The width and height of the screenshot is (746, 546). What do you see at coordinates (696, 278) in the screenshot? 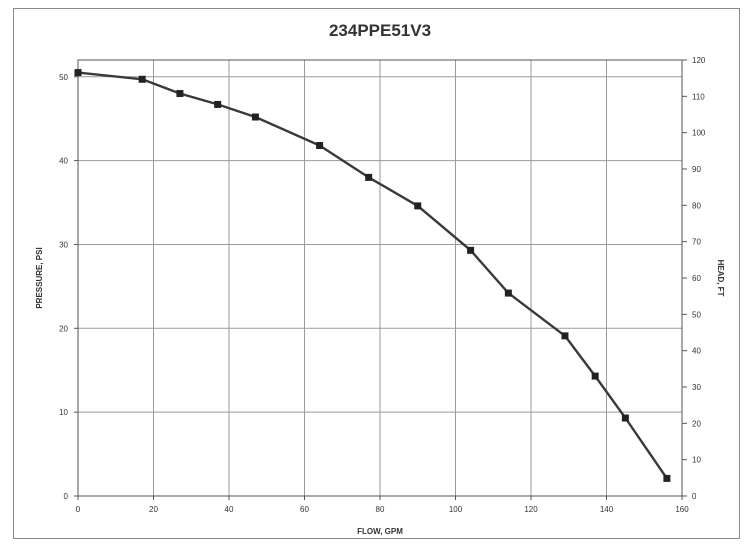
I see `y2-tick-label: 60` at bounding box center [696, 278].